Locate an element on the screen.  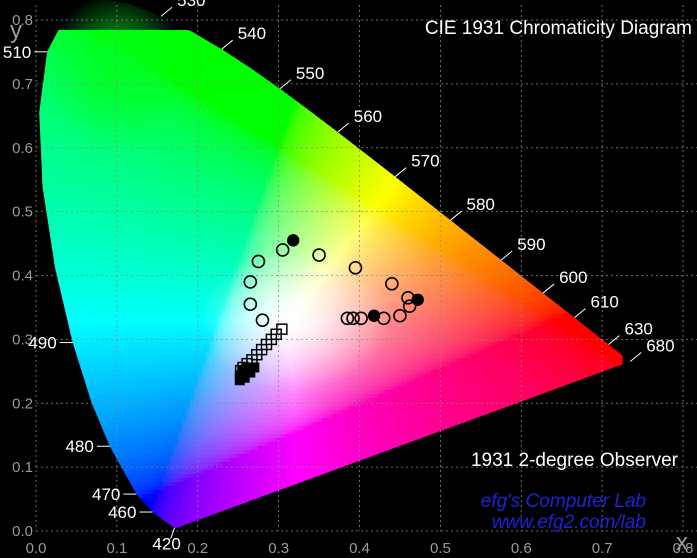
wavelength-label: 460 is located at coordinates (122, 512).